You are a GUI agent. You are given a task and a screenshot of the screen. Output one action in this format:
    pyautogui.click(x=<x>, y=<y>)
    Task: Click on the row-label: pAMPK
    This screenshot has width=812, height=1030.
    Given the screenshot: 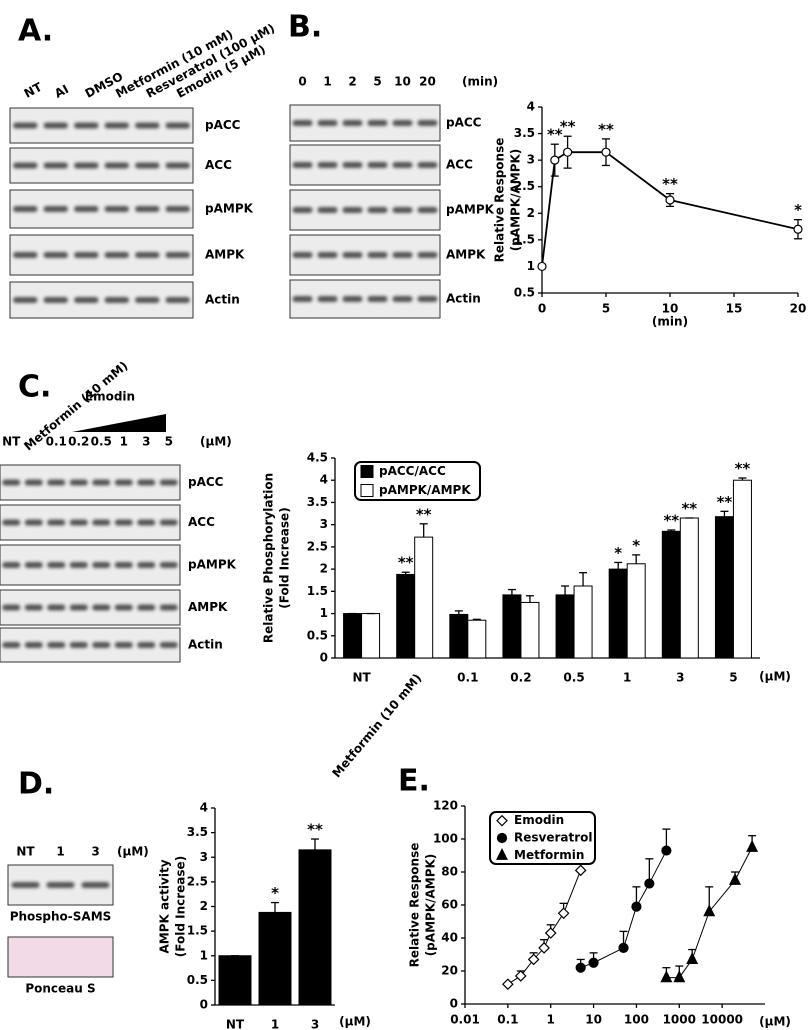 What is the action you would take?
    pyautogui.click(x=229, y=209)
    